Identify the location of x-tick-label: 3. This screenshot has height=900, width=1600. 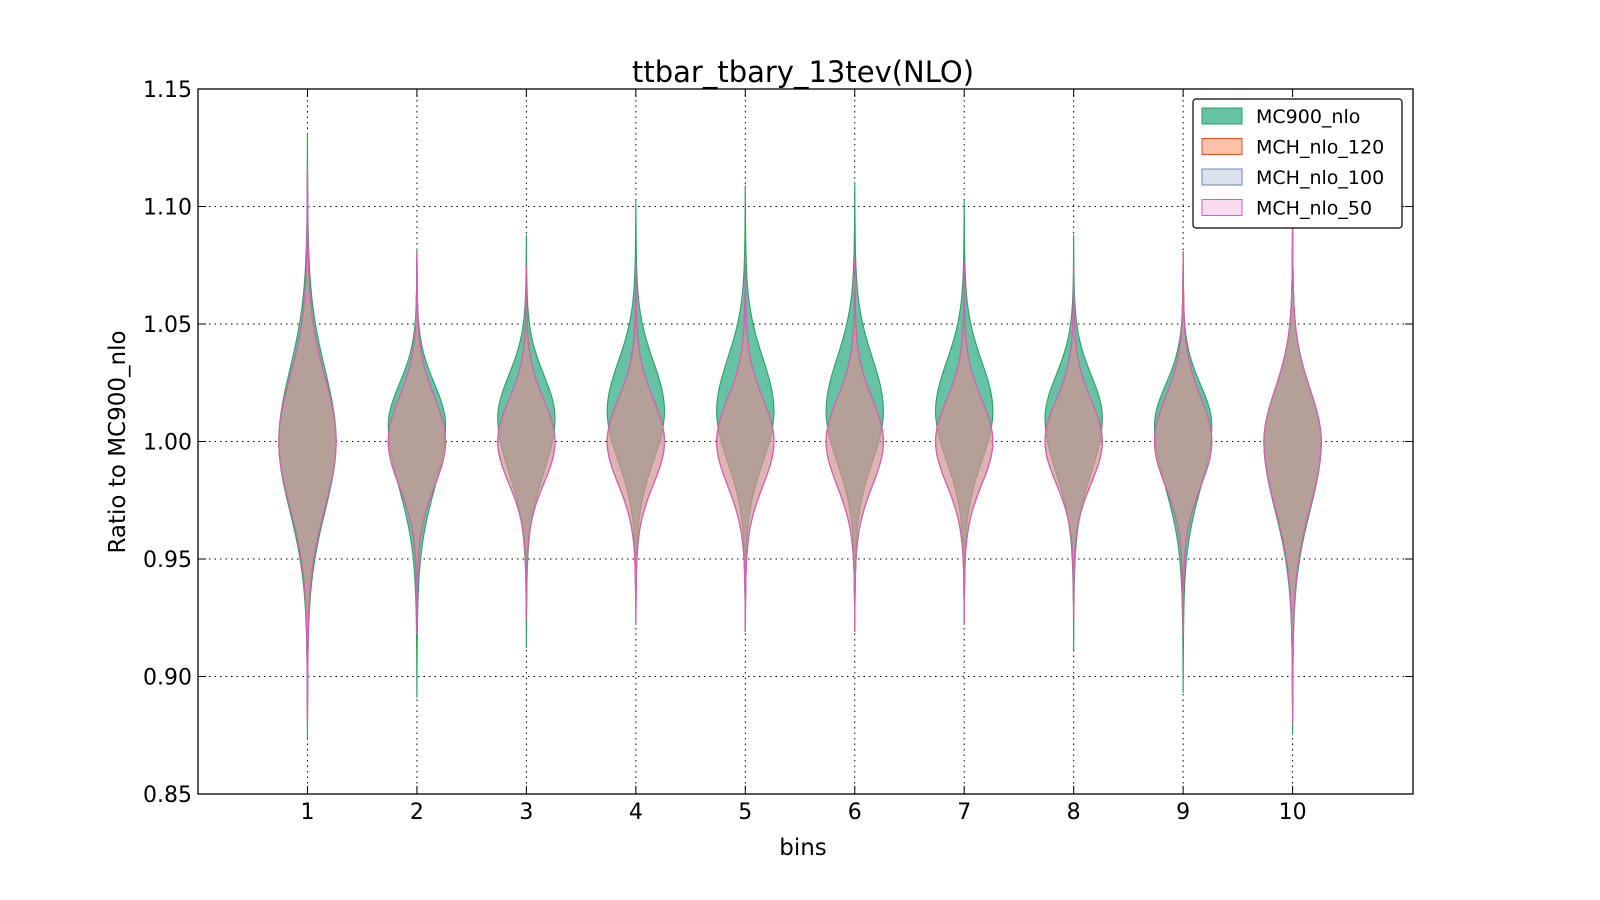
(526, 812).